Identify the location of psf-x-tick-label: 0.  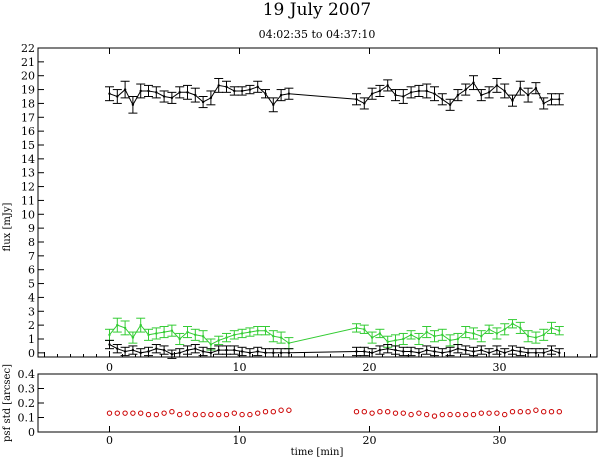
(109, 440).